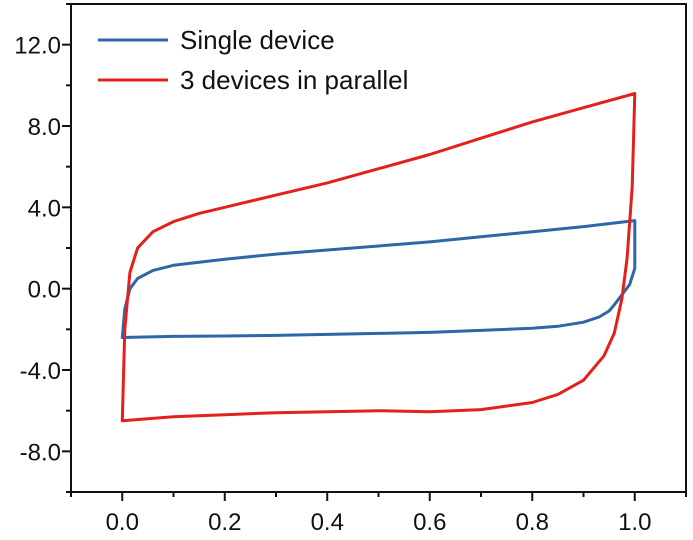 Image resolution: width=693 pixels, height=540 pixels. I want to click on y-tick-label: 4.0, so click(44, 208).